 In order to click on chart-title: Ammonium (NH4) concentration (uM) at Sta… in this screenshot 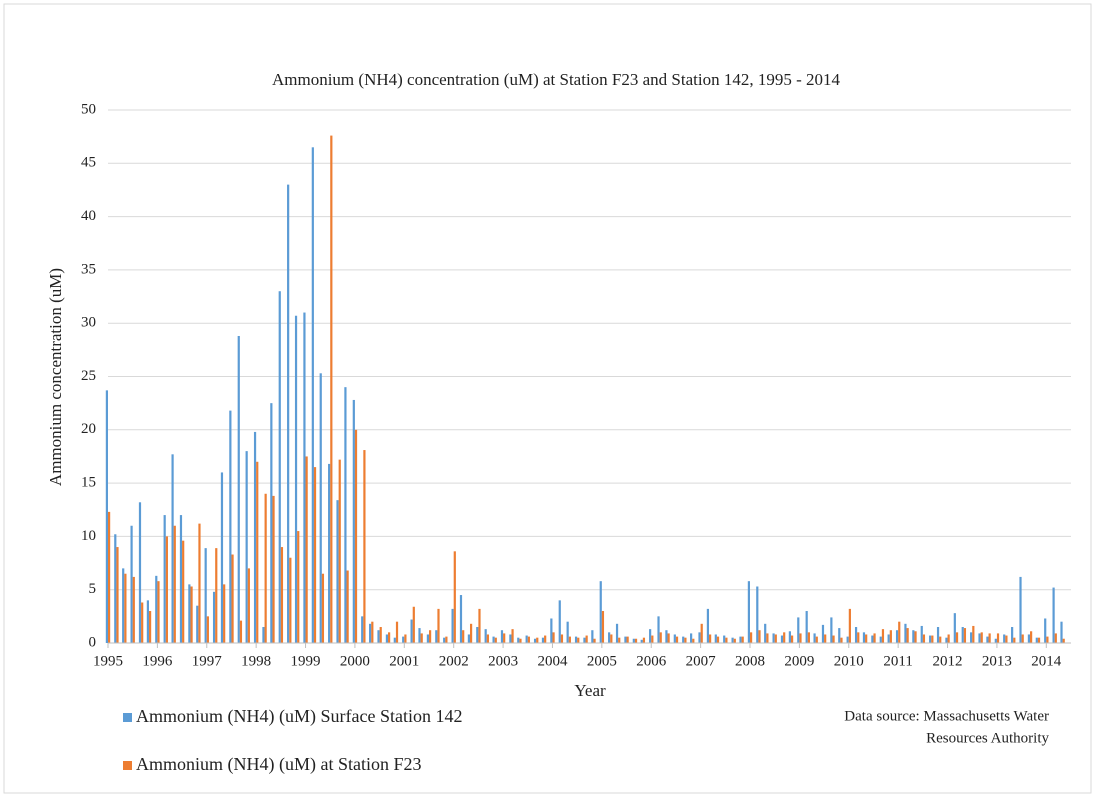, I will do `click(556, 79)`.